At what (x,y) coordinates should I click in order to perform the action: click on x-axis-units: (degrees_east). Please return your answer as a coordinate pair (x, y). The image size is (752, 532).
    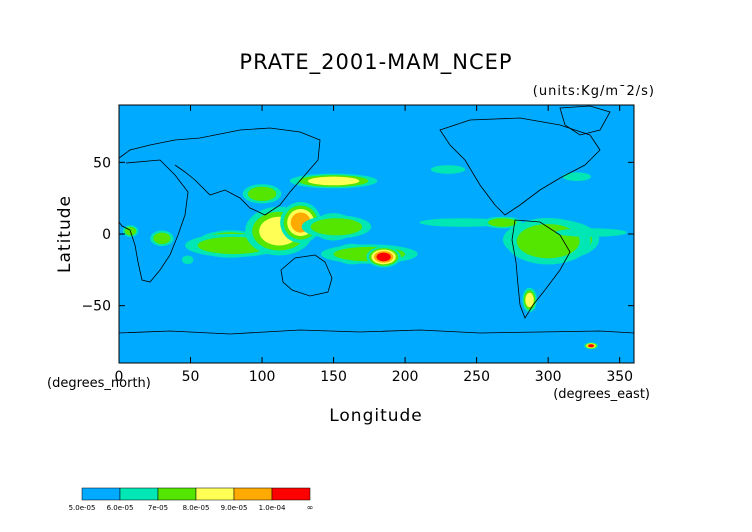
    Looking at the image, I should click on (601, 394).